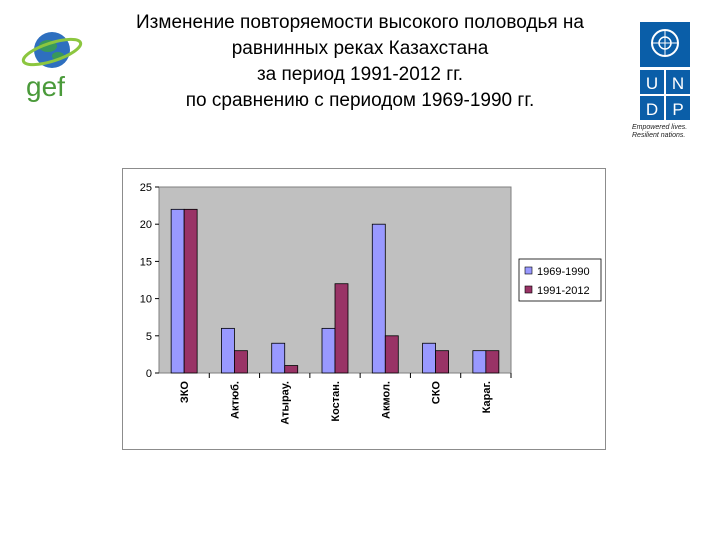 The width and height of the screenshot is (720, 540). I want to click on x-tick-label: Караг., so click(487, 397).